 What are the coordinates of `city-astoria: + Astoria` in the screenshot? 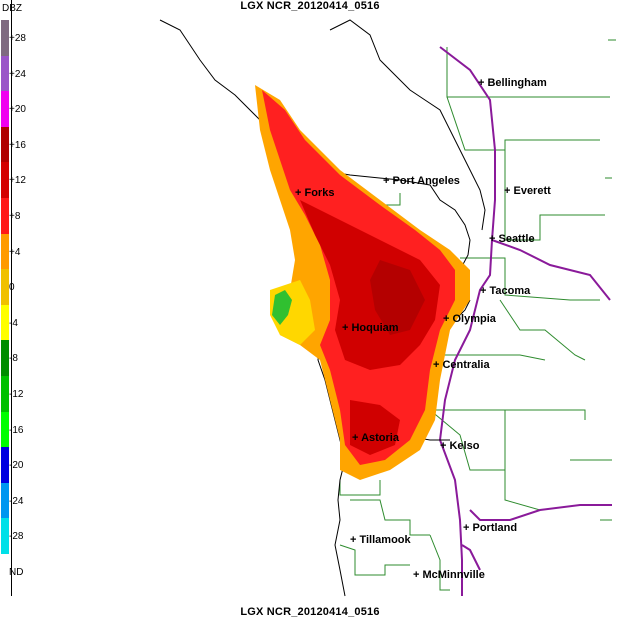 It's located at (376, 438).